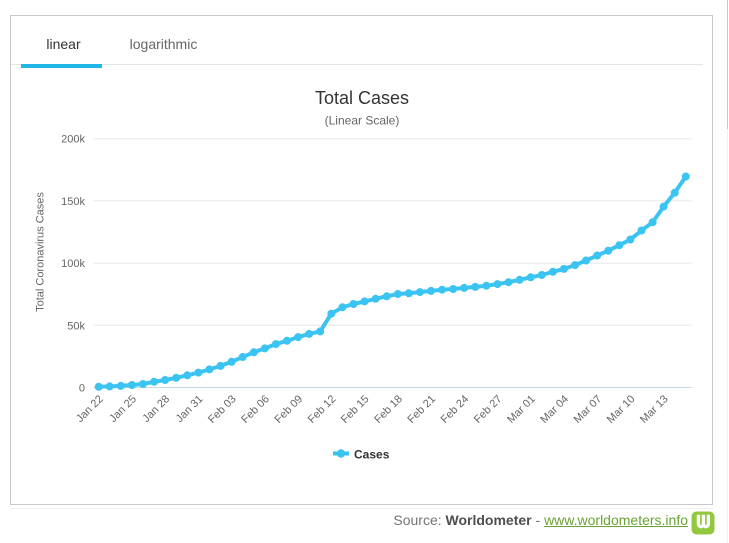  What do you see at coordinates (488, 409) in the screenshot?
I see `svg-text: Feb 27` at bounding box center [488, 409].